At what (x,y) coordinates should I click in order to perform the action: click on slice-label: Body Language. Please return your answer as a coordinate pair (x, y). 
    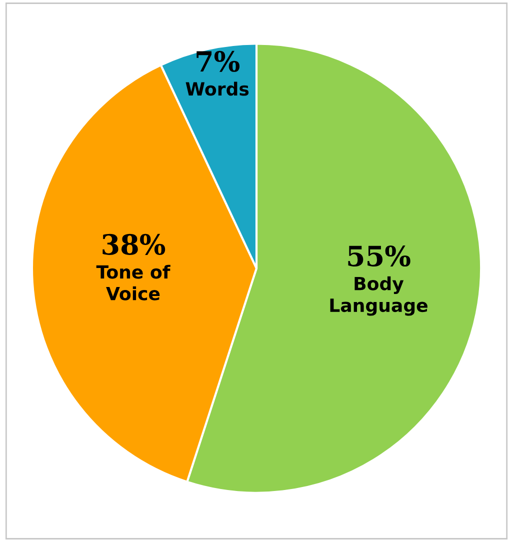
    Looking at the image, I should click on (379, 296).